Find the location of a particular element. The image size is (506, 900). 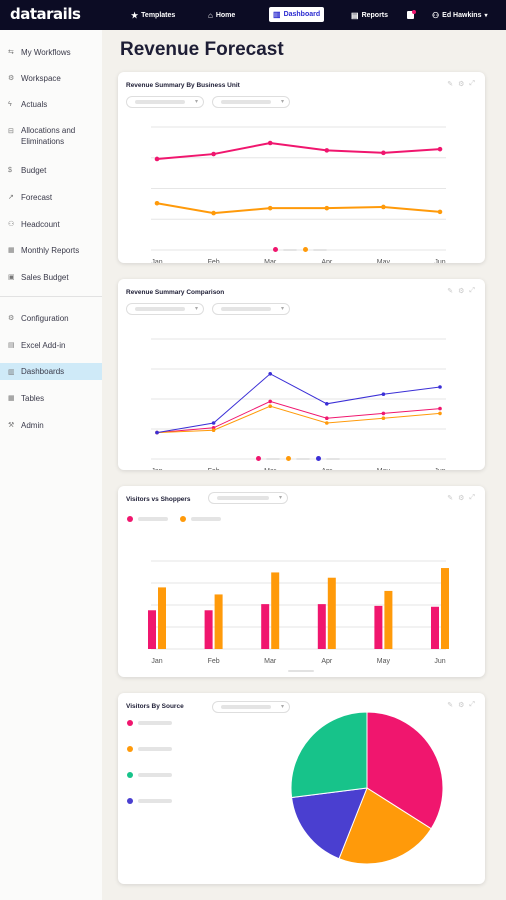

card-title: Revenue Summary Comparison is located at coordinates (175, 292).